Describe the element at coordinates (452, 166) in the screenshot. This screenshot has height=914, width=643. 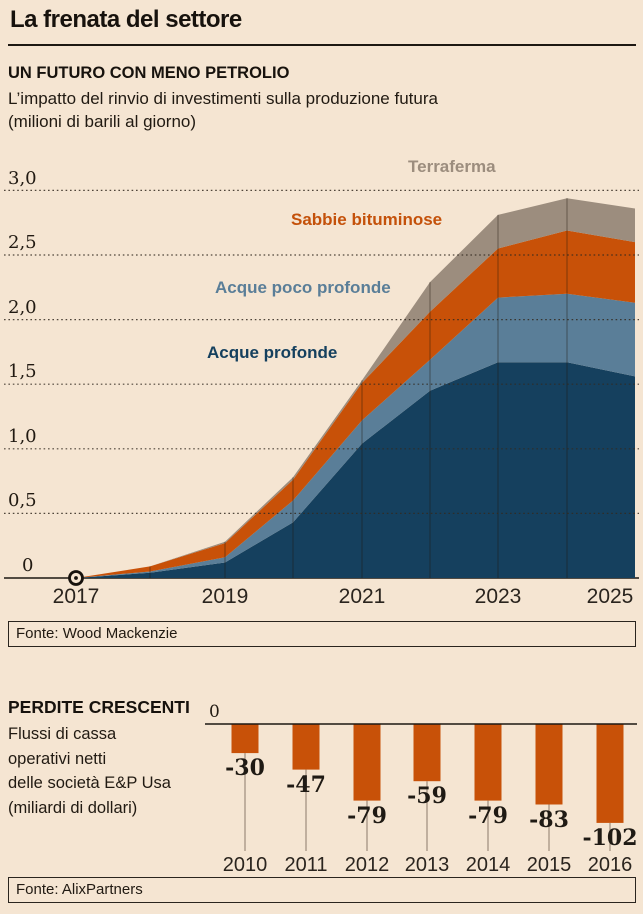
I see `legend-terraferma: Terraferma` at that location.